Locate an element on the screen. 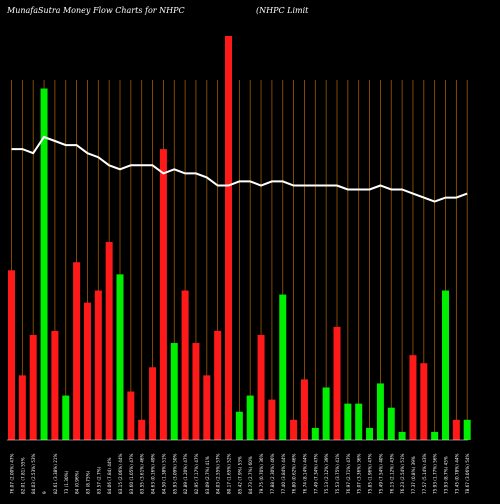  tick-label: 77.40 (3.84%) 44% is located at coordinates (283, 473).